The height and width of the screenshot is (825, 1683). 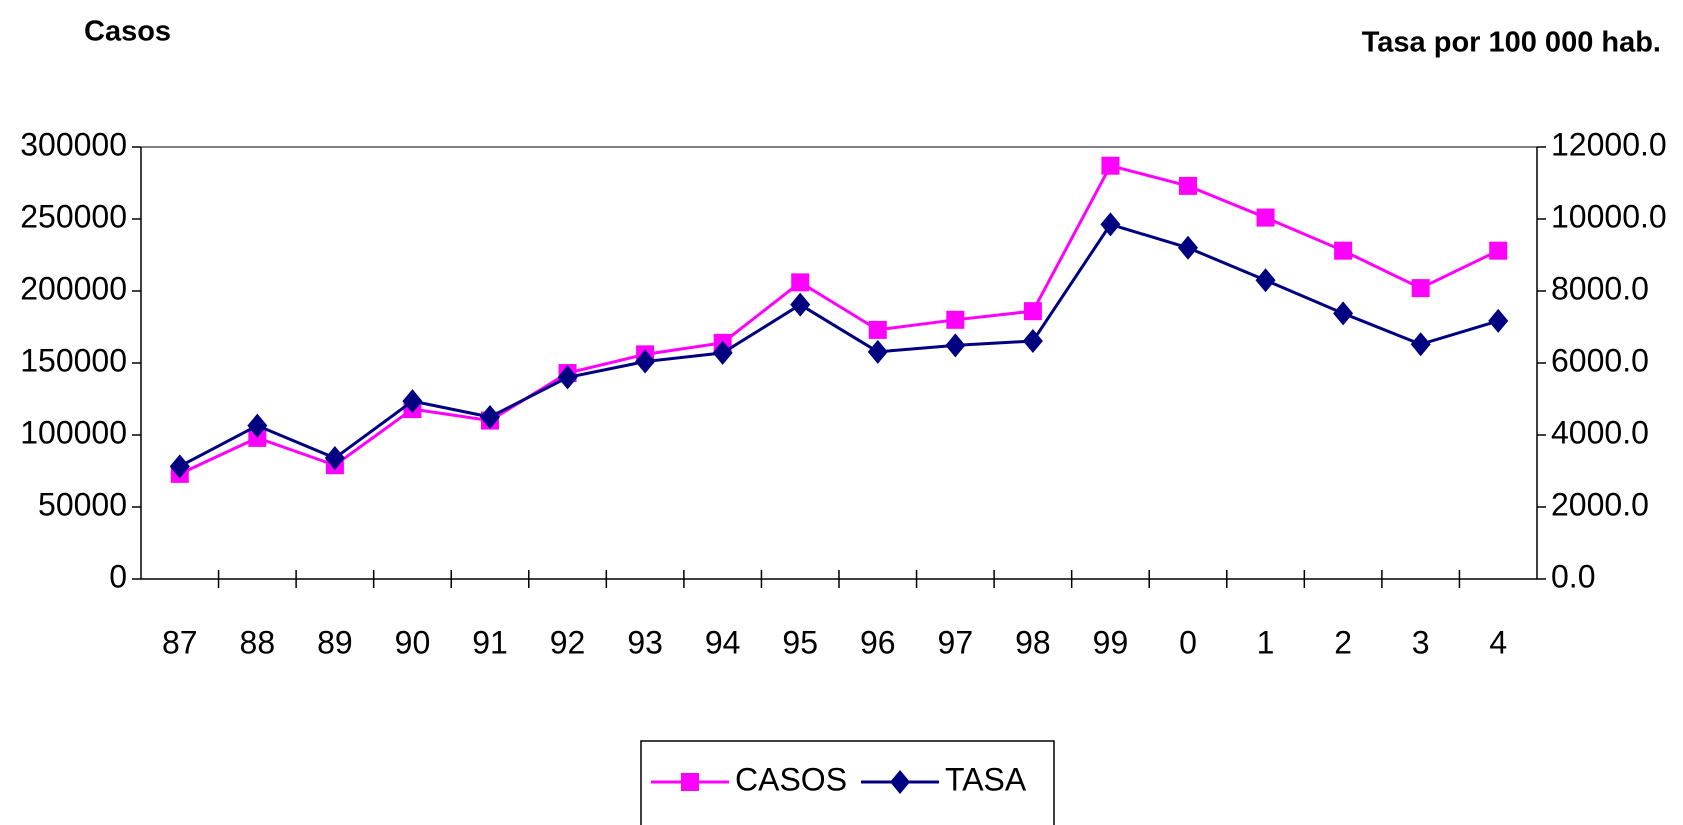 What do you see at coordinates (1421, 642) in the screenshot?
I see `x-tick-label: 3` at bounding box center [1421, 642].